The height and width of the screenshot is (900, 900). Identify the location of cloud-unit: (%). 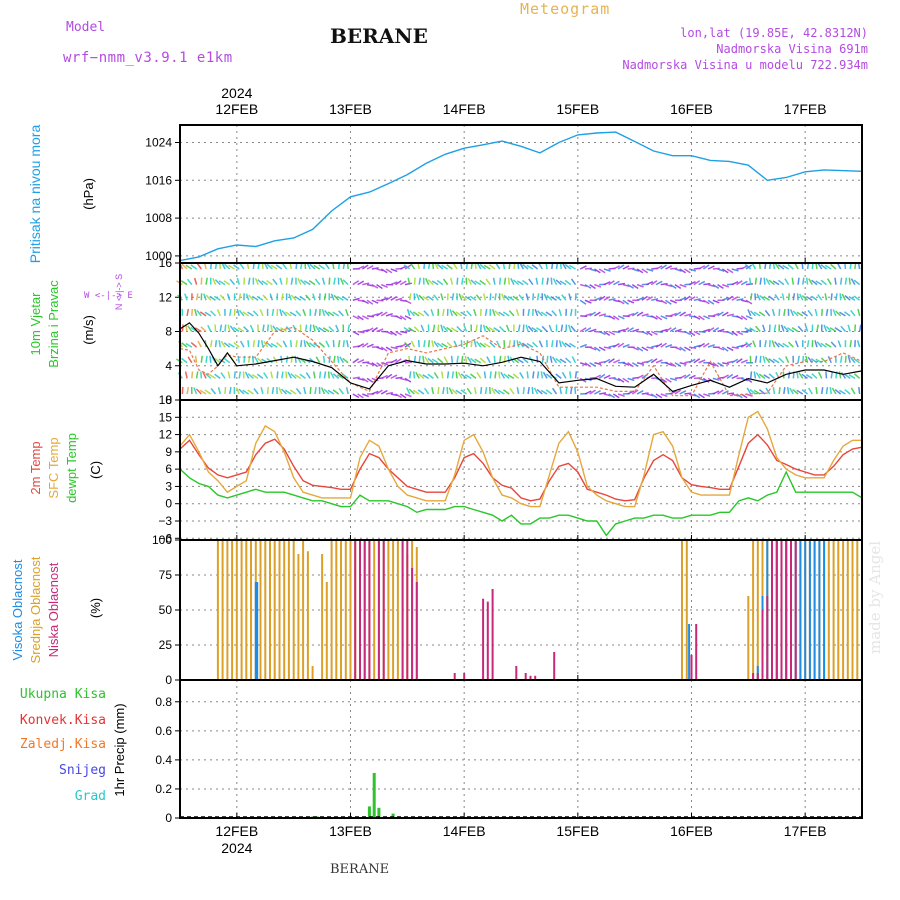
(95, 608).